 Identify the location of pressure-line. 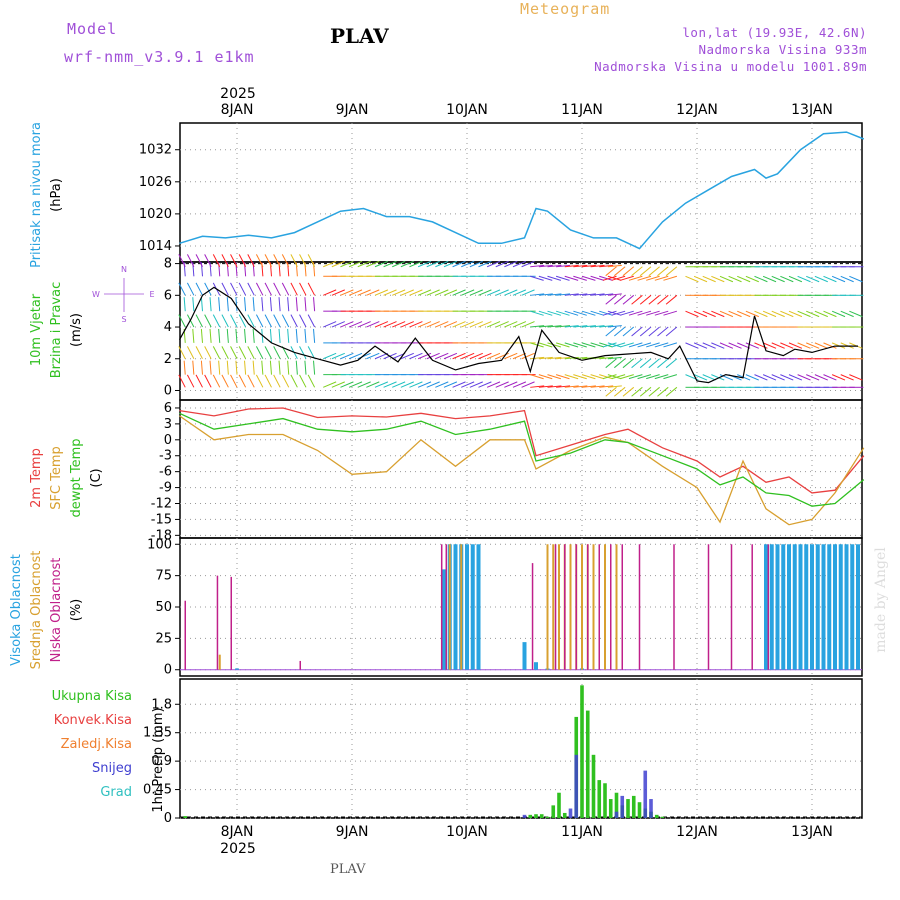
(522, 190).